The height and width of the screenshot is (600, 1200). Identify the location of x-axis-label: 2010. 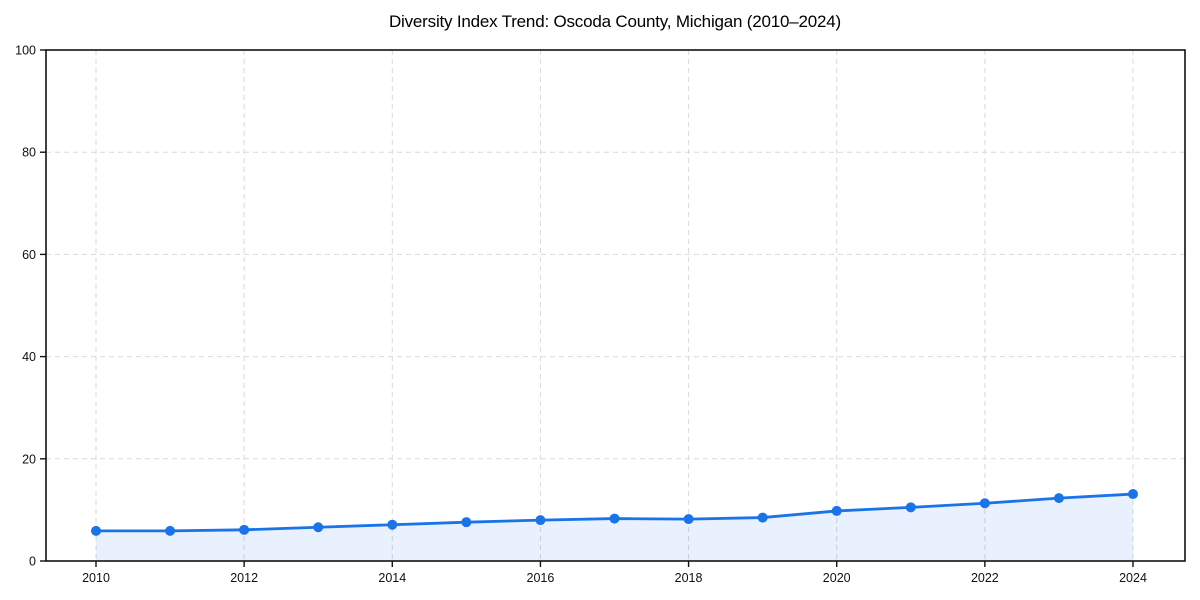
(96, 578).